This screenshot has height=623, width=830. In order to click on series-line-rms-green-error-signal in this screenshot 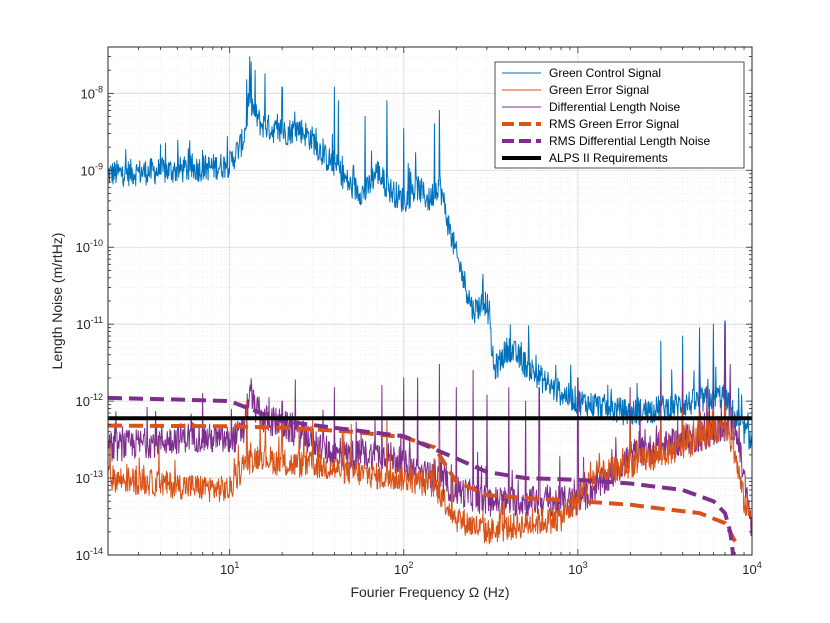, I will do `click(422, 483)`.